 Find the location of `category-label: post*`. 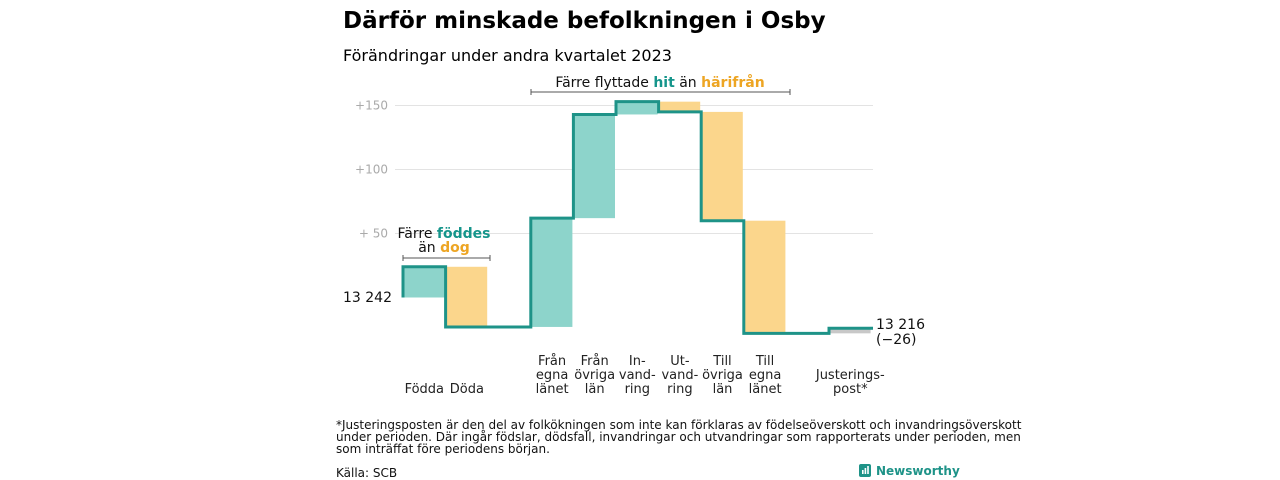

category-label: post* is located at coordinates (850, 389).